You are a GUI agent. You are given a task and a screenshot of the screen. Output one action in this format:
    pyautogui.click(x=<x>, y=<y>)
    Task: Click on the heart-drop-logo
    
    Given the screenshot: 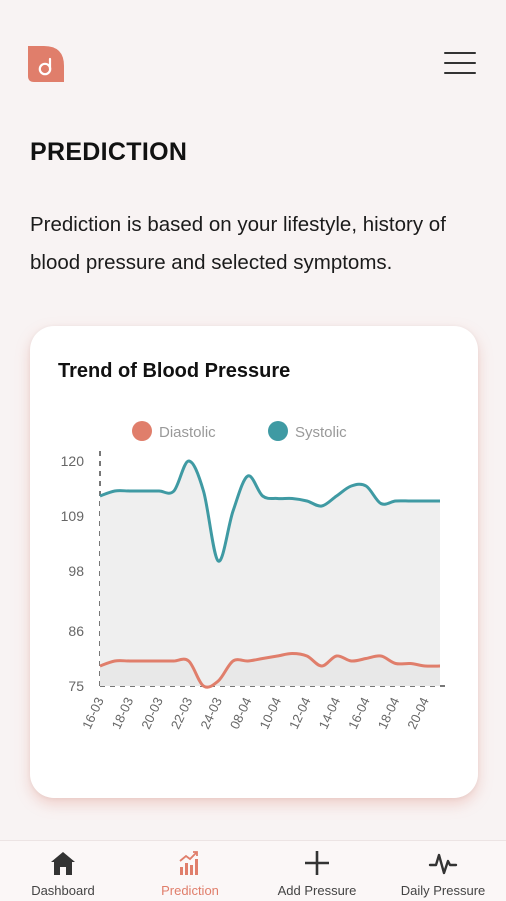 What is the action you would take?
    pyautogui.click(x=46, y=64)
    